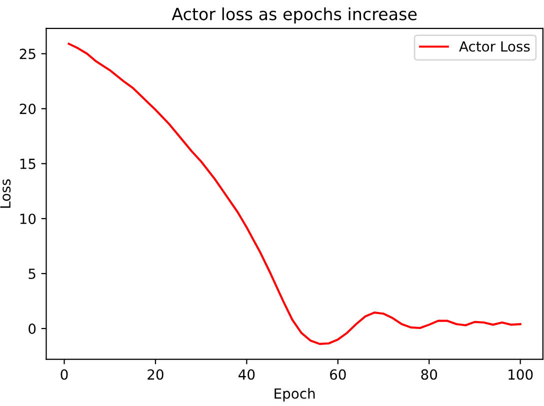  What do you see at coordinates (64, 374) in the screenshot?
I see `x-tick-label: 0` at bounding box center [64, 374].